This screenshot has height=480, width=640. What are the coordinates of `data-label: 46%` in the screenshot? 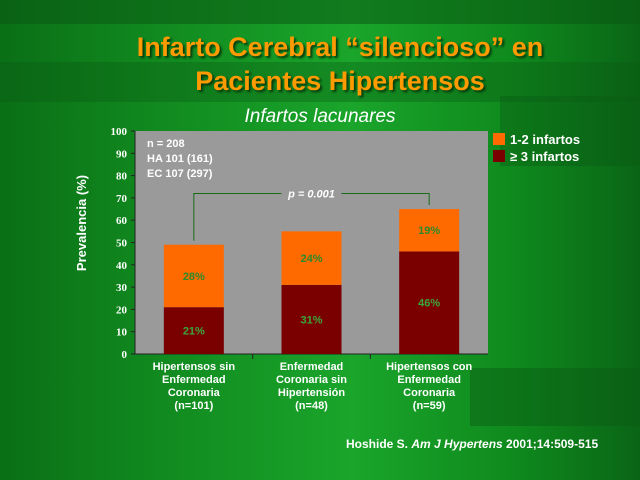 It's located at (429, 304).